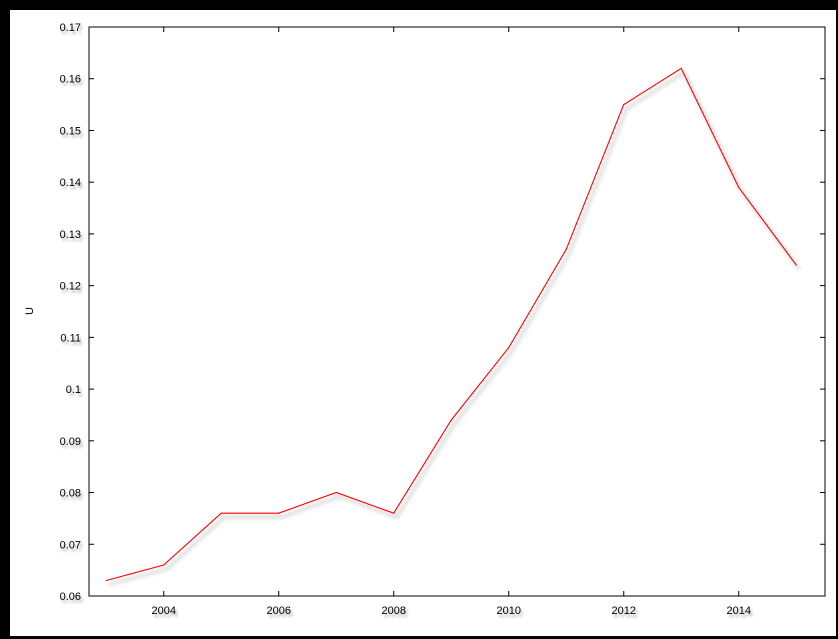  What do you see at coordinates (279, 611) in the screenshot?
I see `x-tick-label: 2006` at bounding box center [279, 611].